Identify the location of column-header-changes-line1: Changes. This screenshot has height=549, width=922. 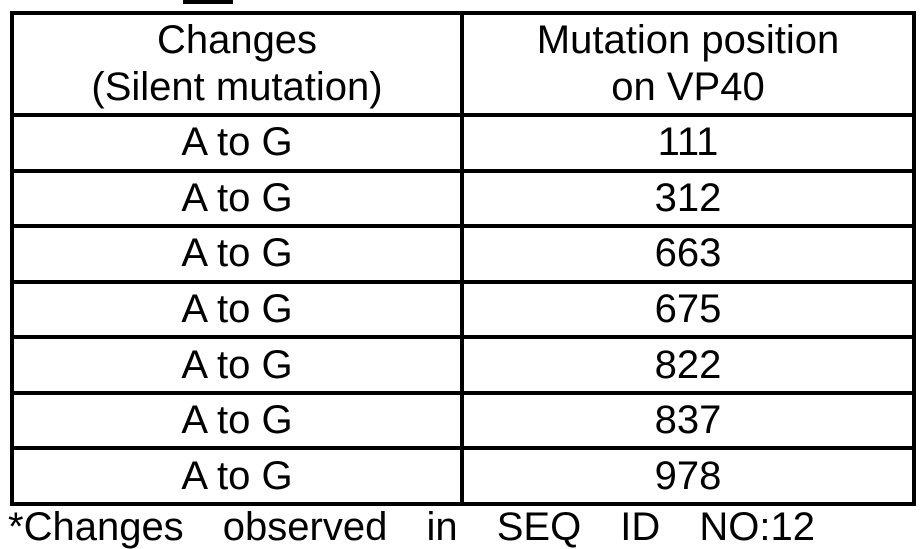
(237, 40).